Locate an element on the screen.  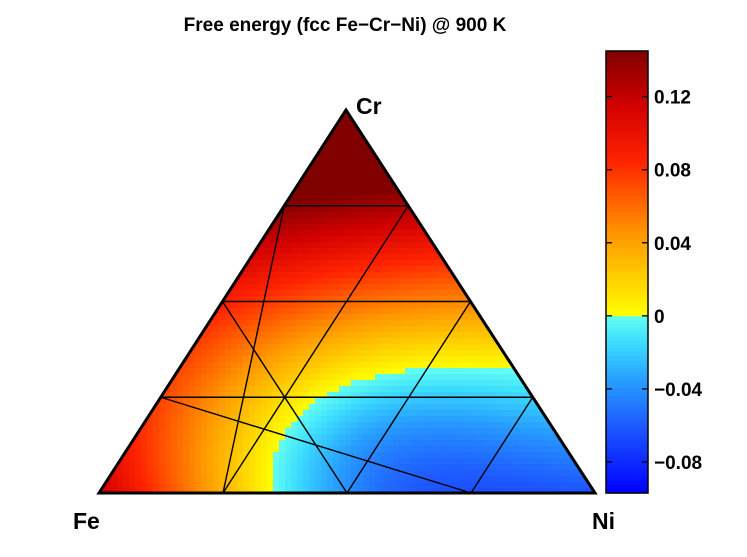
chart-title: Free energy (fcc Fe−Cr−Ni) @ 900 K is located at coordinates (345, 25).